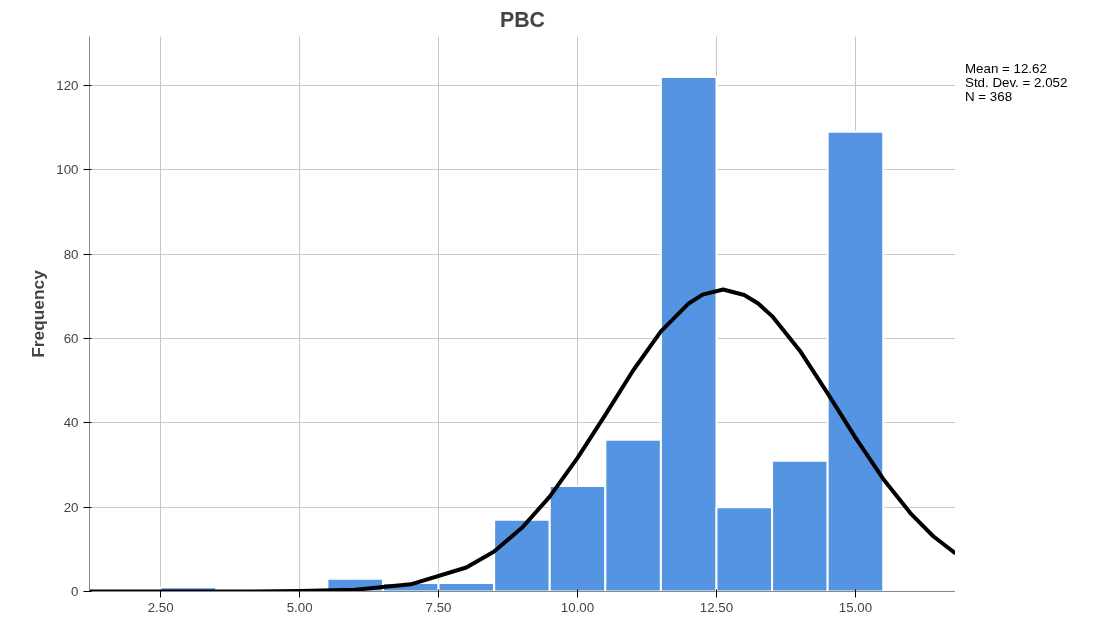  Describe the element at coordinates (989, 96) in the screenshot. I see `text: N = 368` at that location.